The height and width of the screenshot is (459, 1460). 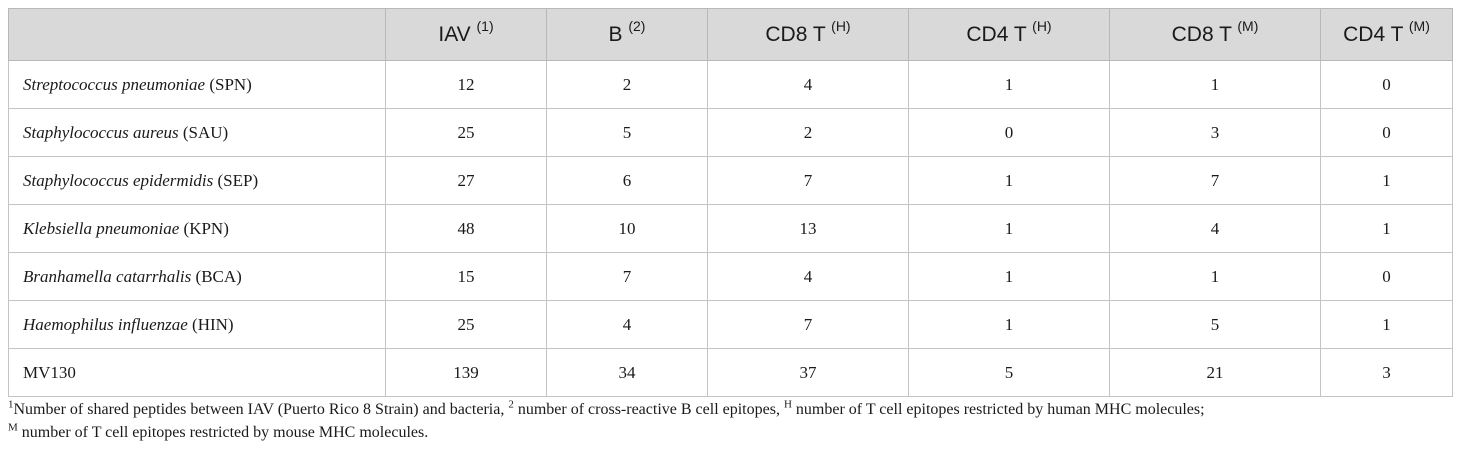 I want to click on table-cell: 27, so click(x=466, y=180).